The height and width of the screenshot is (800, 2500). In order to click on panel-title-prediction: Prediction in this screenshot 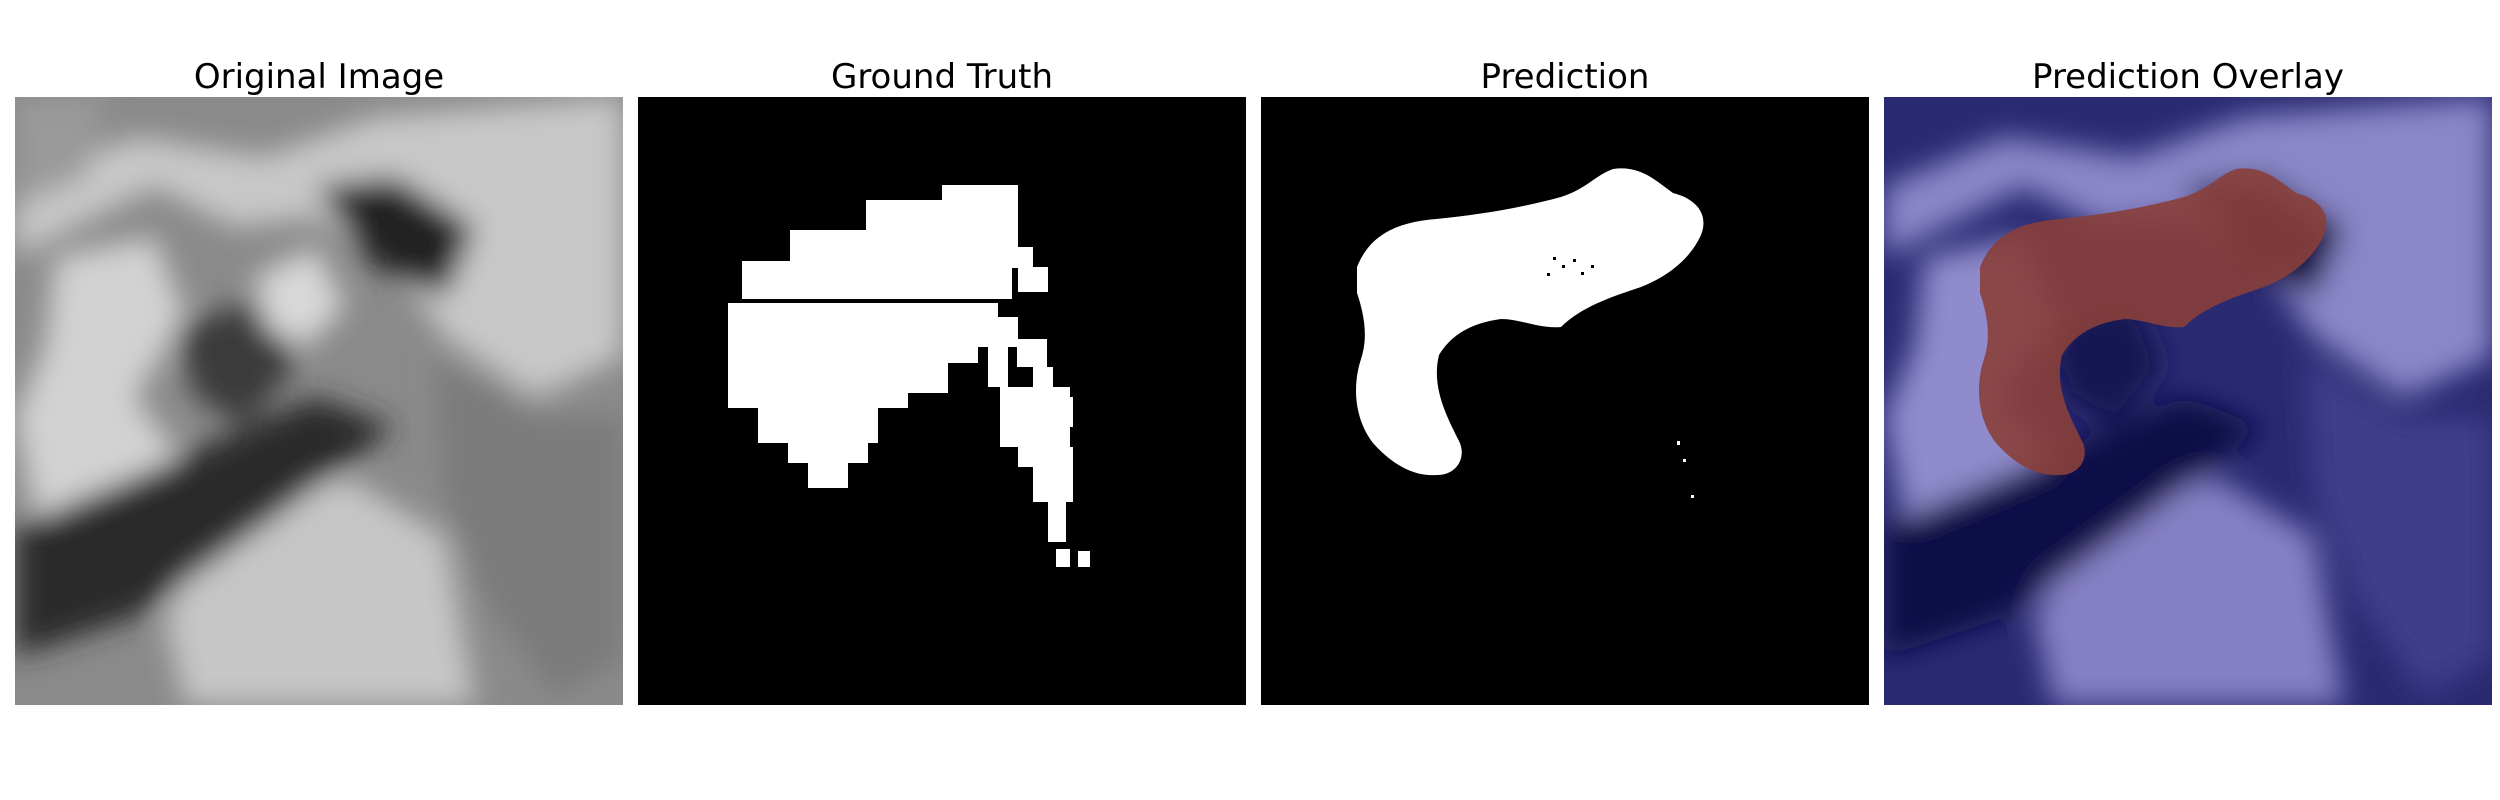, I will do `click(1565, 77)`.